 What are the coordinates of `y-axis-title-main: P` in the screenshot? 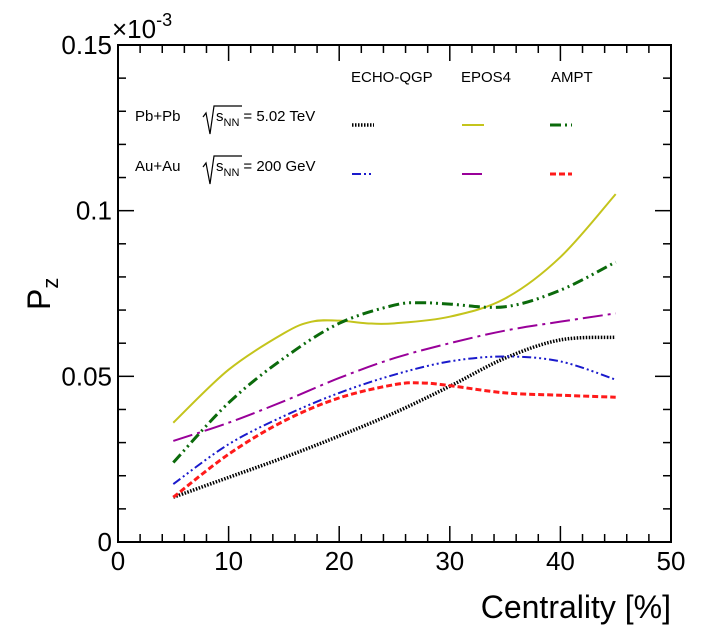 It's located at (39, 299).